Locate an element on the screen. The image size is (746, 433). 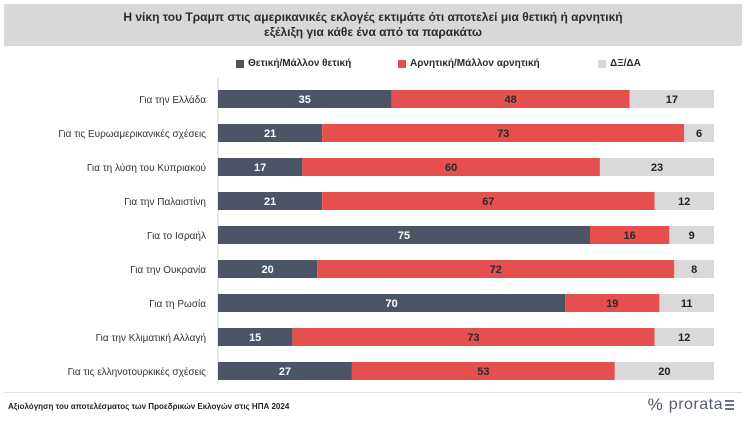
legend-item-negative: Αρνητική/Μάλλον αρνητική is located at coordinates (469, 63).